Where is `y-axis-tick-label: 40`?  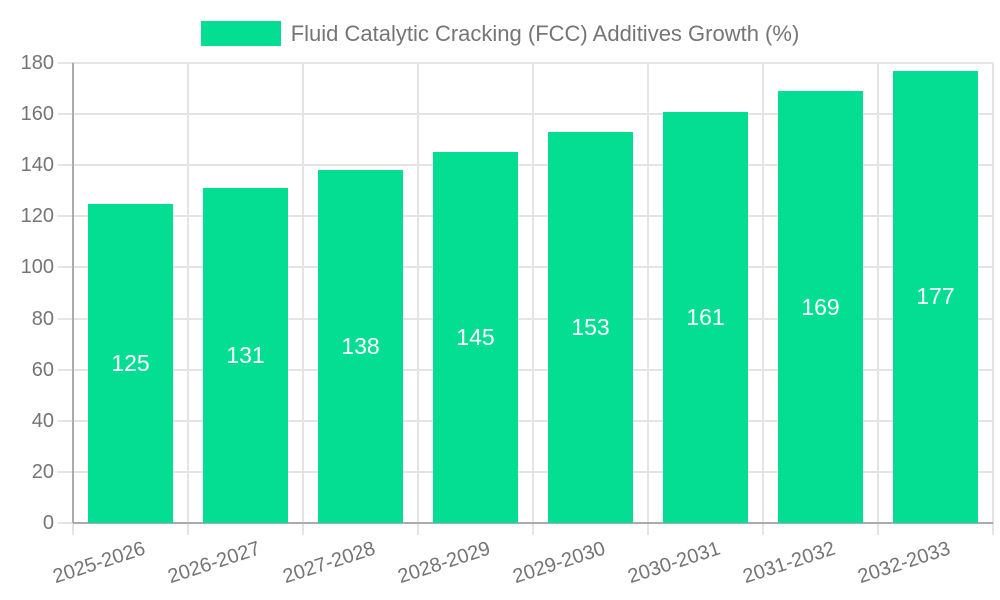 y-axis-tick-label: 40 is located at coordinates (42, 420).